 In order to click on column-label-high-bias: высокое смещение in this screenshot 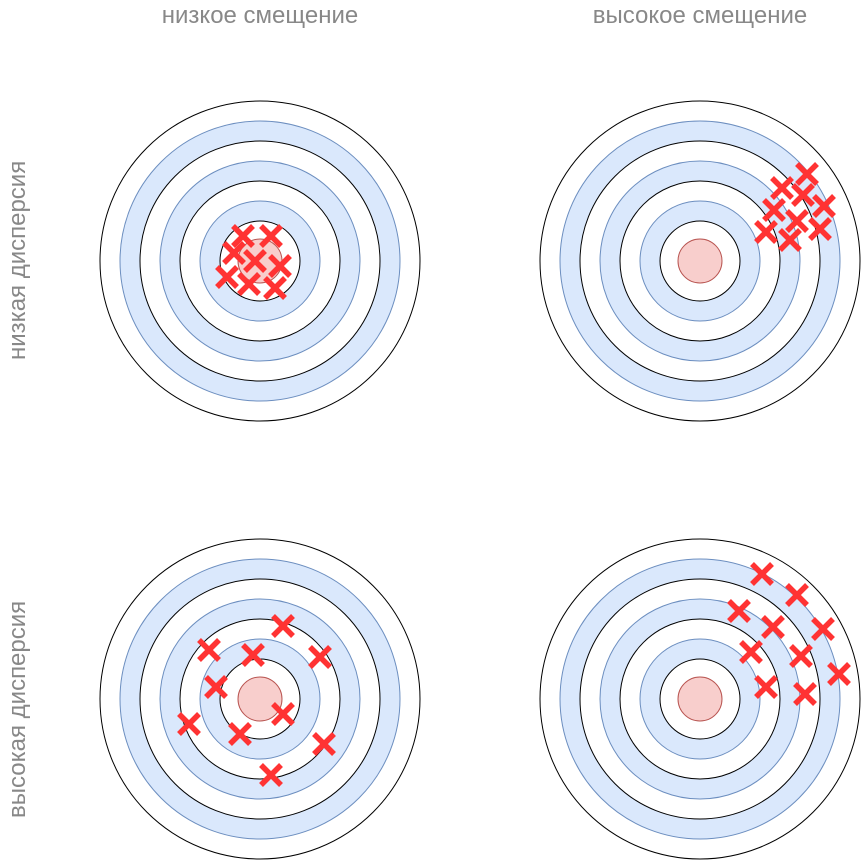, I will do `click(700, 15)`.